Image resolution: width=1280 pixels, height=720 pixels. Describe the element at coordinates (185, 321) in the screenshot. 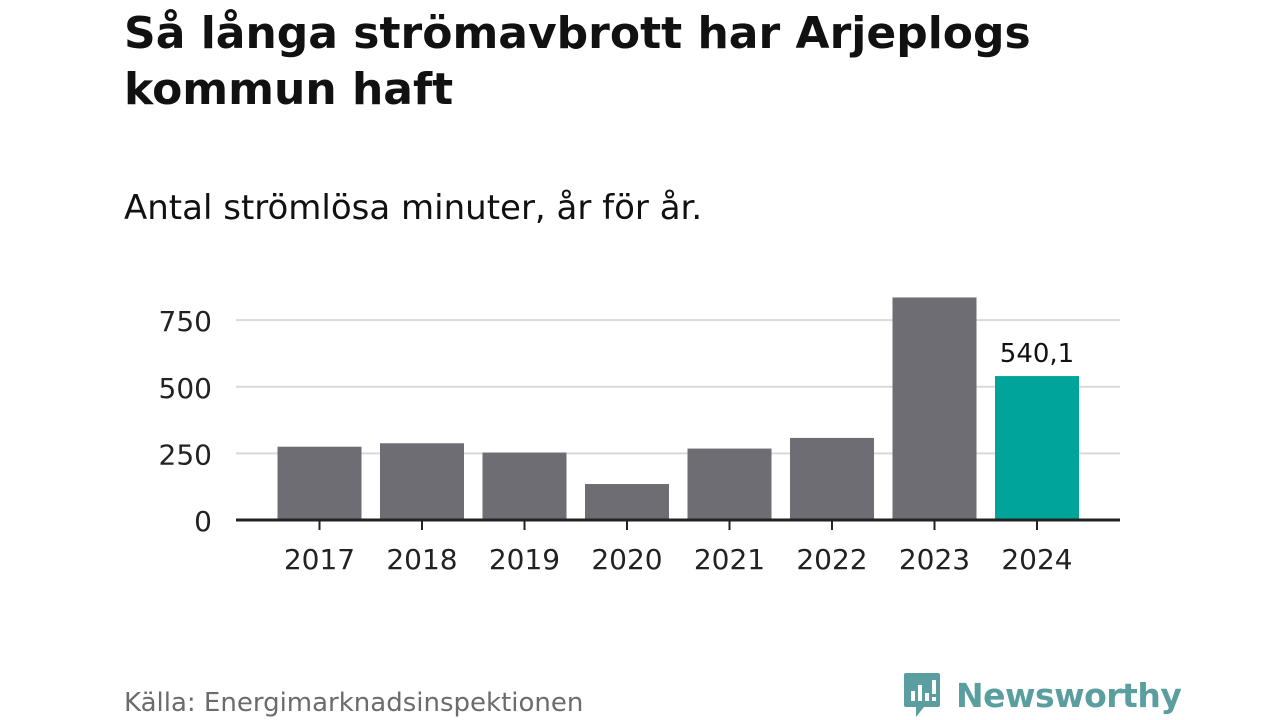

I see `y-tick-label: 750` at that location.